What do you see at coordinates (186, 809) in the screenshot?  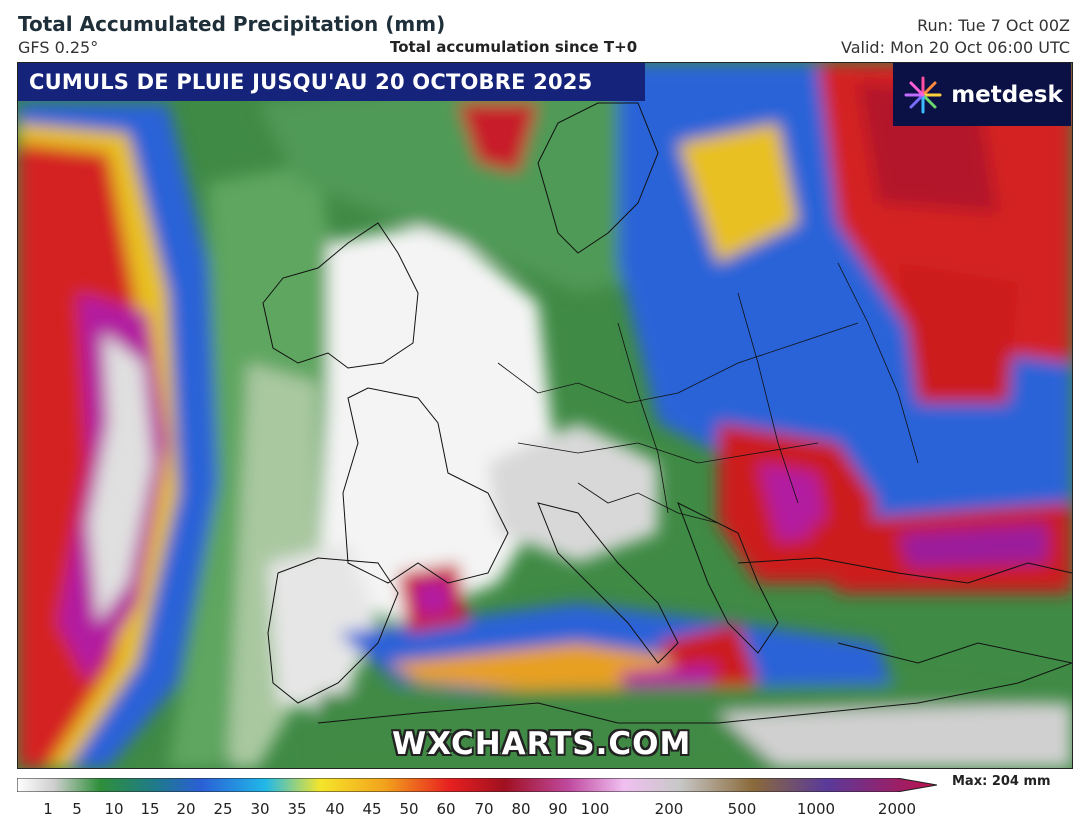 I see `scale-tick-label: 20` at bounding box center [186, 809].